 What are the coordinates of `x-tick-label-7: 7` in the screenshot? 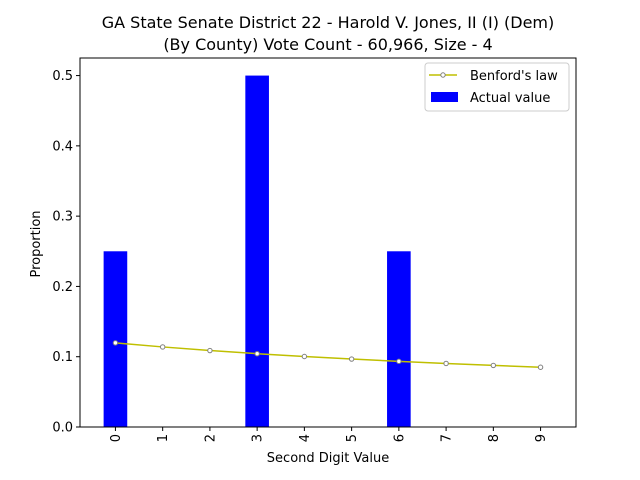 It's located at (447, 438).